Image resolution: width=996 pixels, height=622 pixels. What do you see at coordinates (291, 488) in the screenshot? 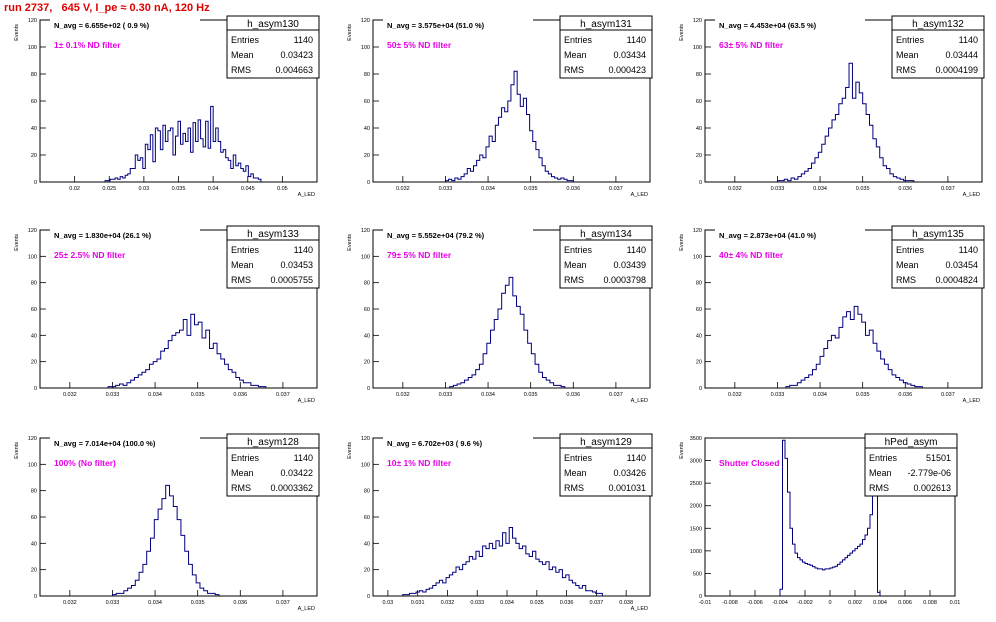
I see `stats-value: 0.0003362` at bounding box center [291, 488].